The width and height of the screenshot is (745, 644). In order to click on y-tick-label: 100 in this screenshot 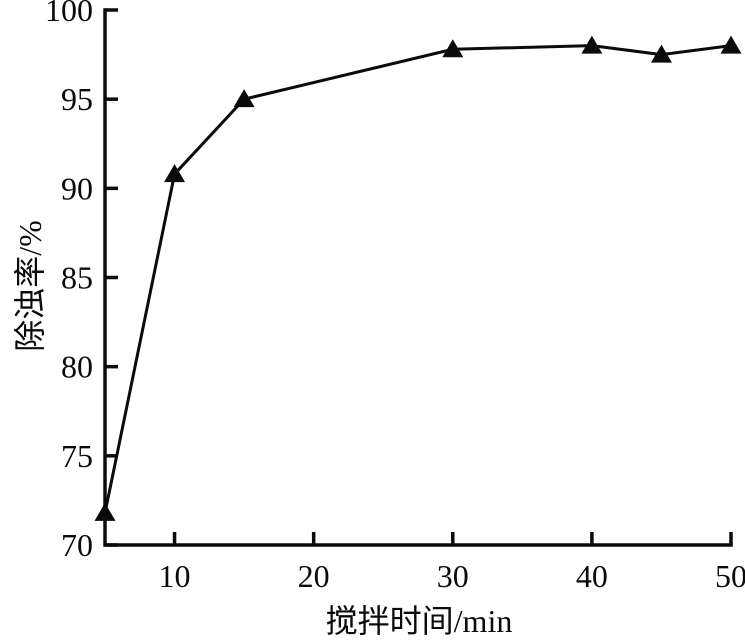, I will do `click(69, 14)`.